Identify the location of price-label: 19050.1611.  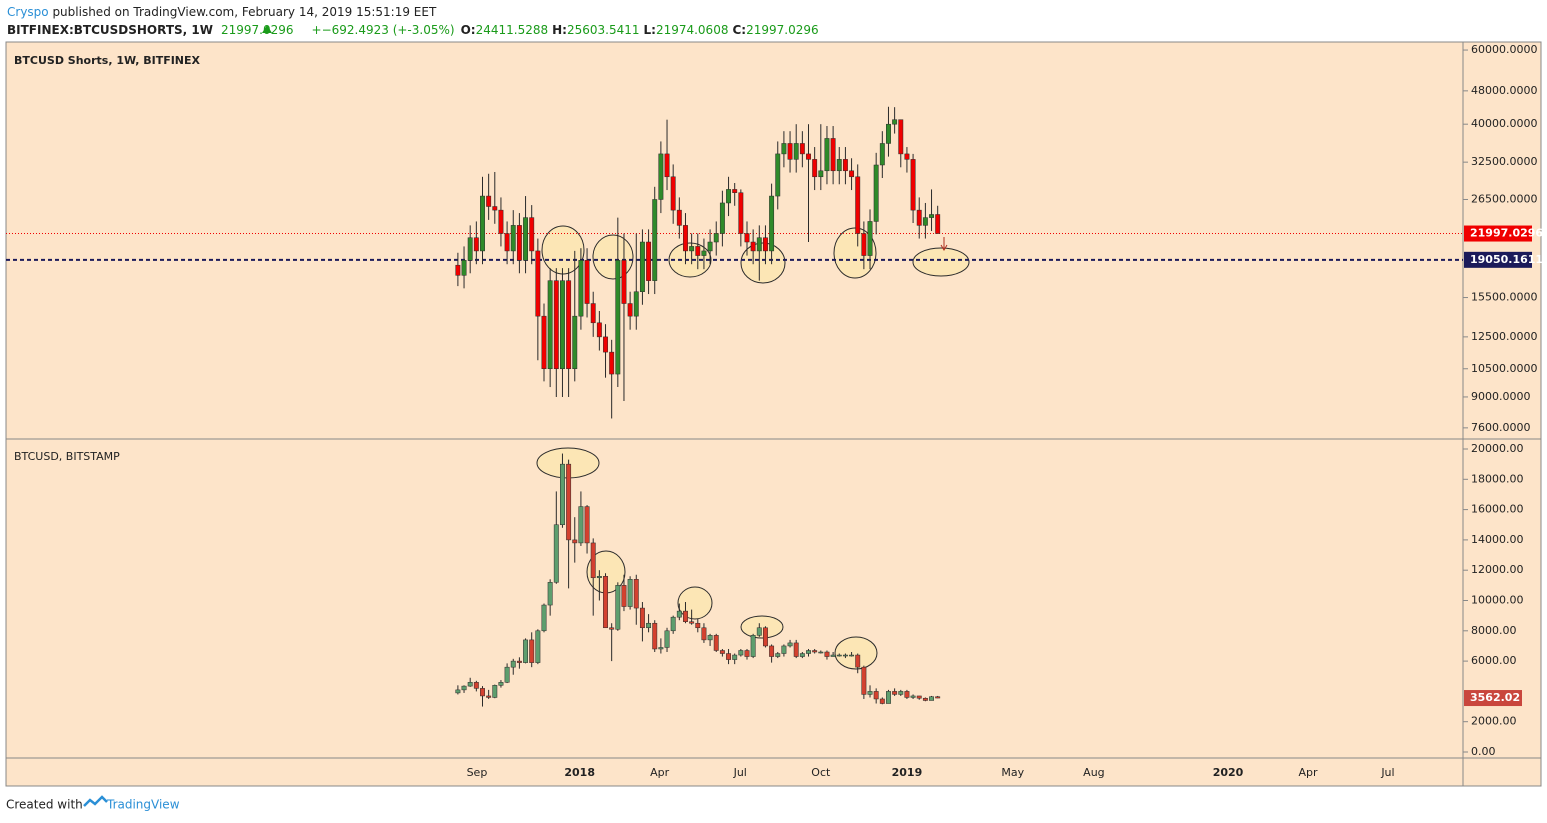
(1506, 259).